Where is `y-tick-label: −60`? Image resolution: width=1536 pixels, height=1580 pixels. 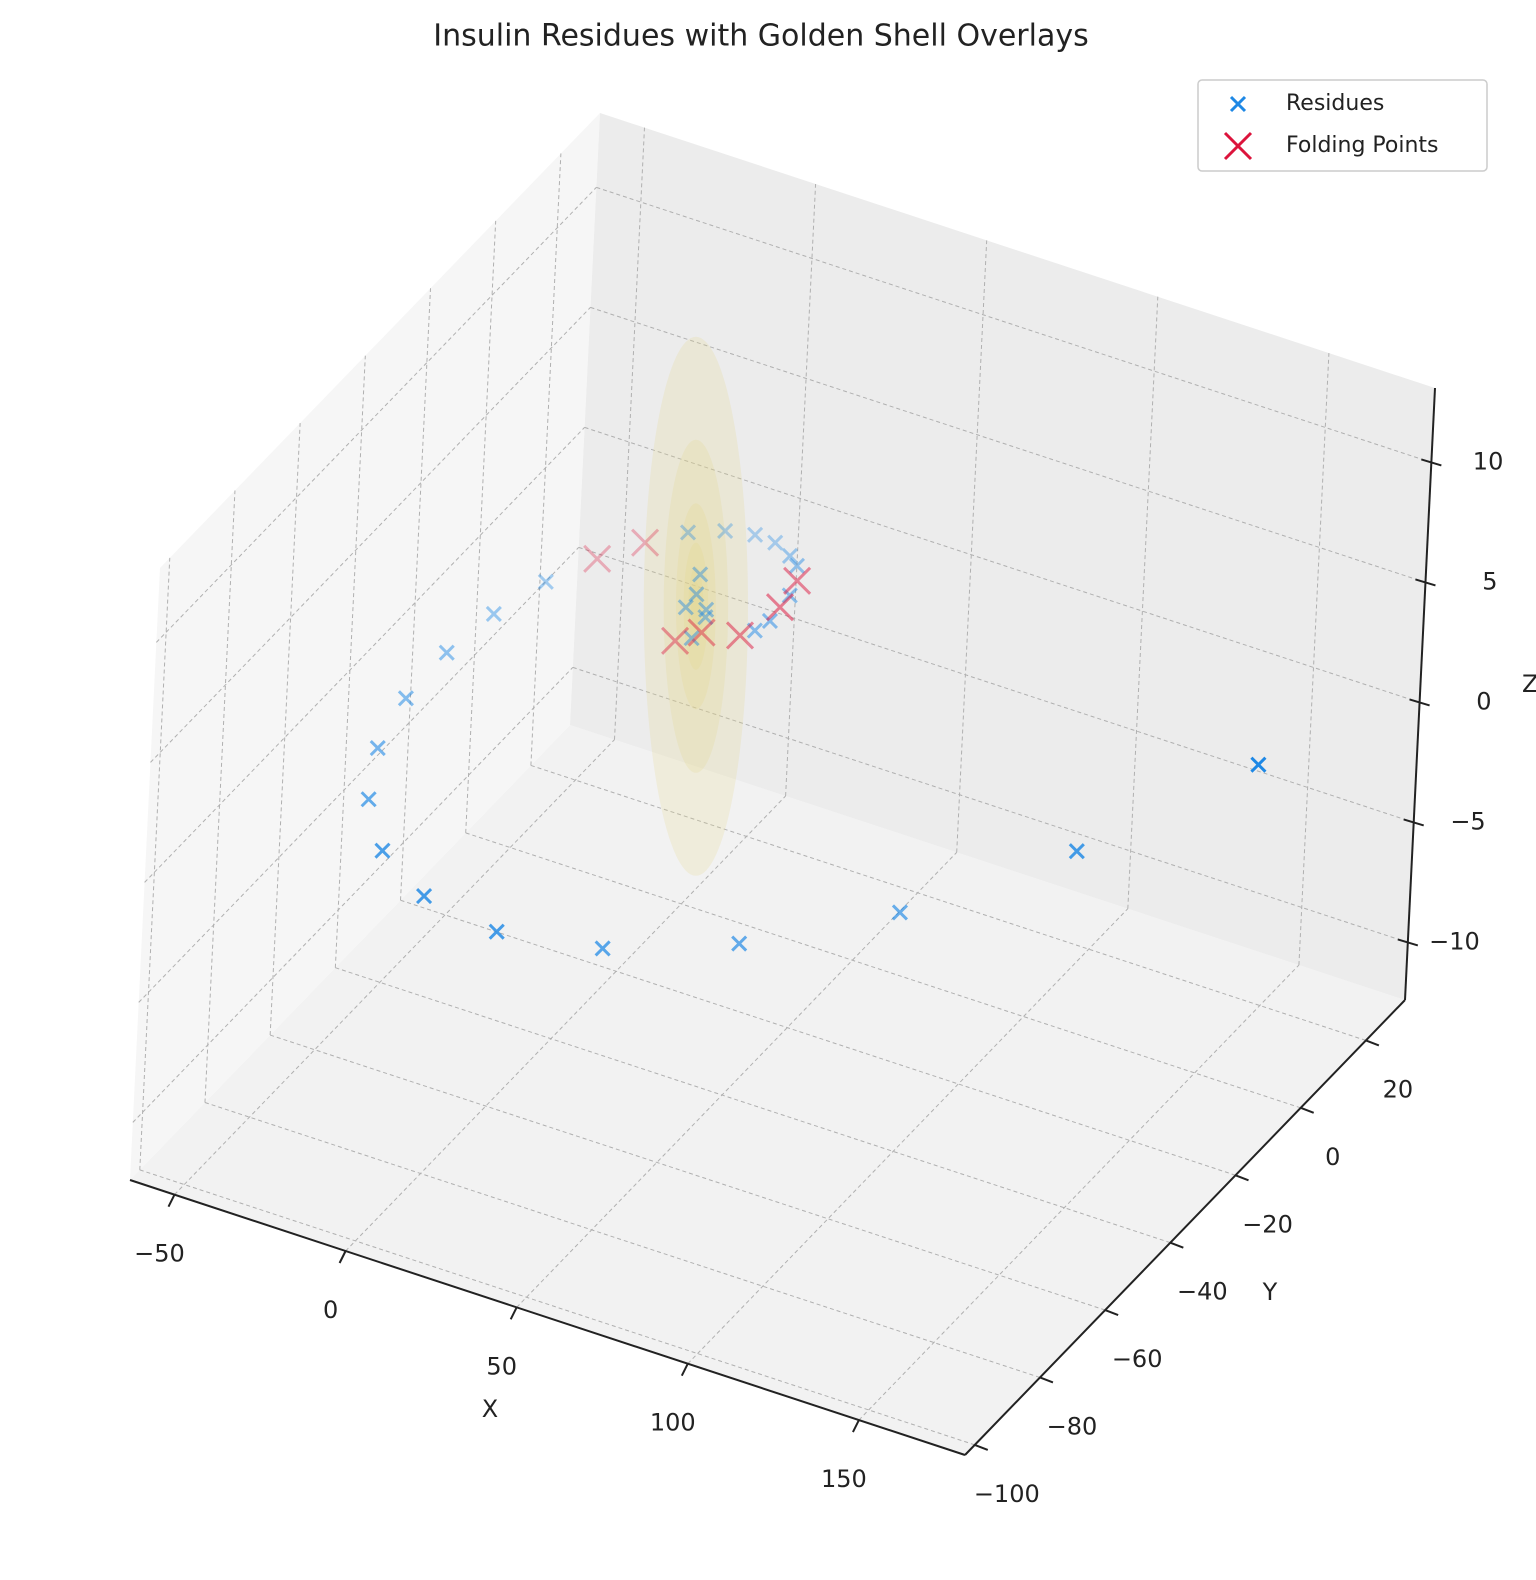
y-tick-label: −60 is located at coordinates (1137, 1359).